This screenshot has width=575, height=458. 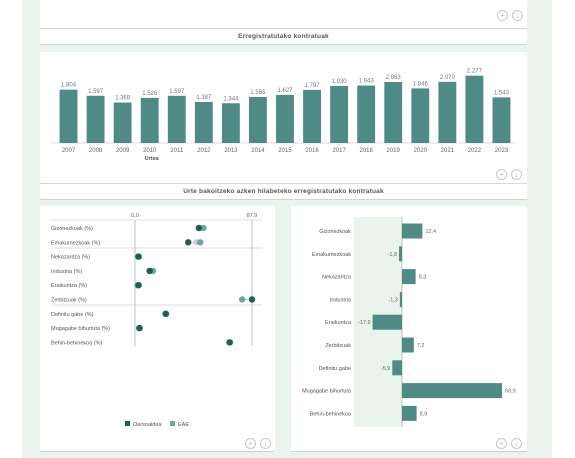 What do you see at coordinates (424, 414) in the screenshot?
I see `bar-value-label: 8,9` at bounding box center [424, 414].